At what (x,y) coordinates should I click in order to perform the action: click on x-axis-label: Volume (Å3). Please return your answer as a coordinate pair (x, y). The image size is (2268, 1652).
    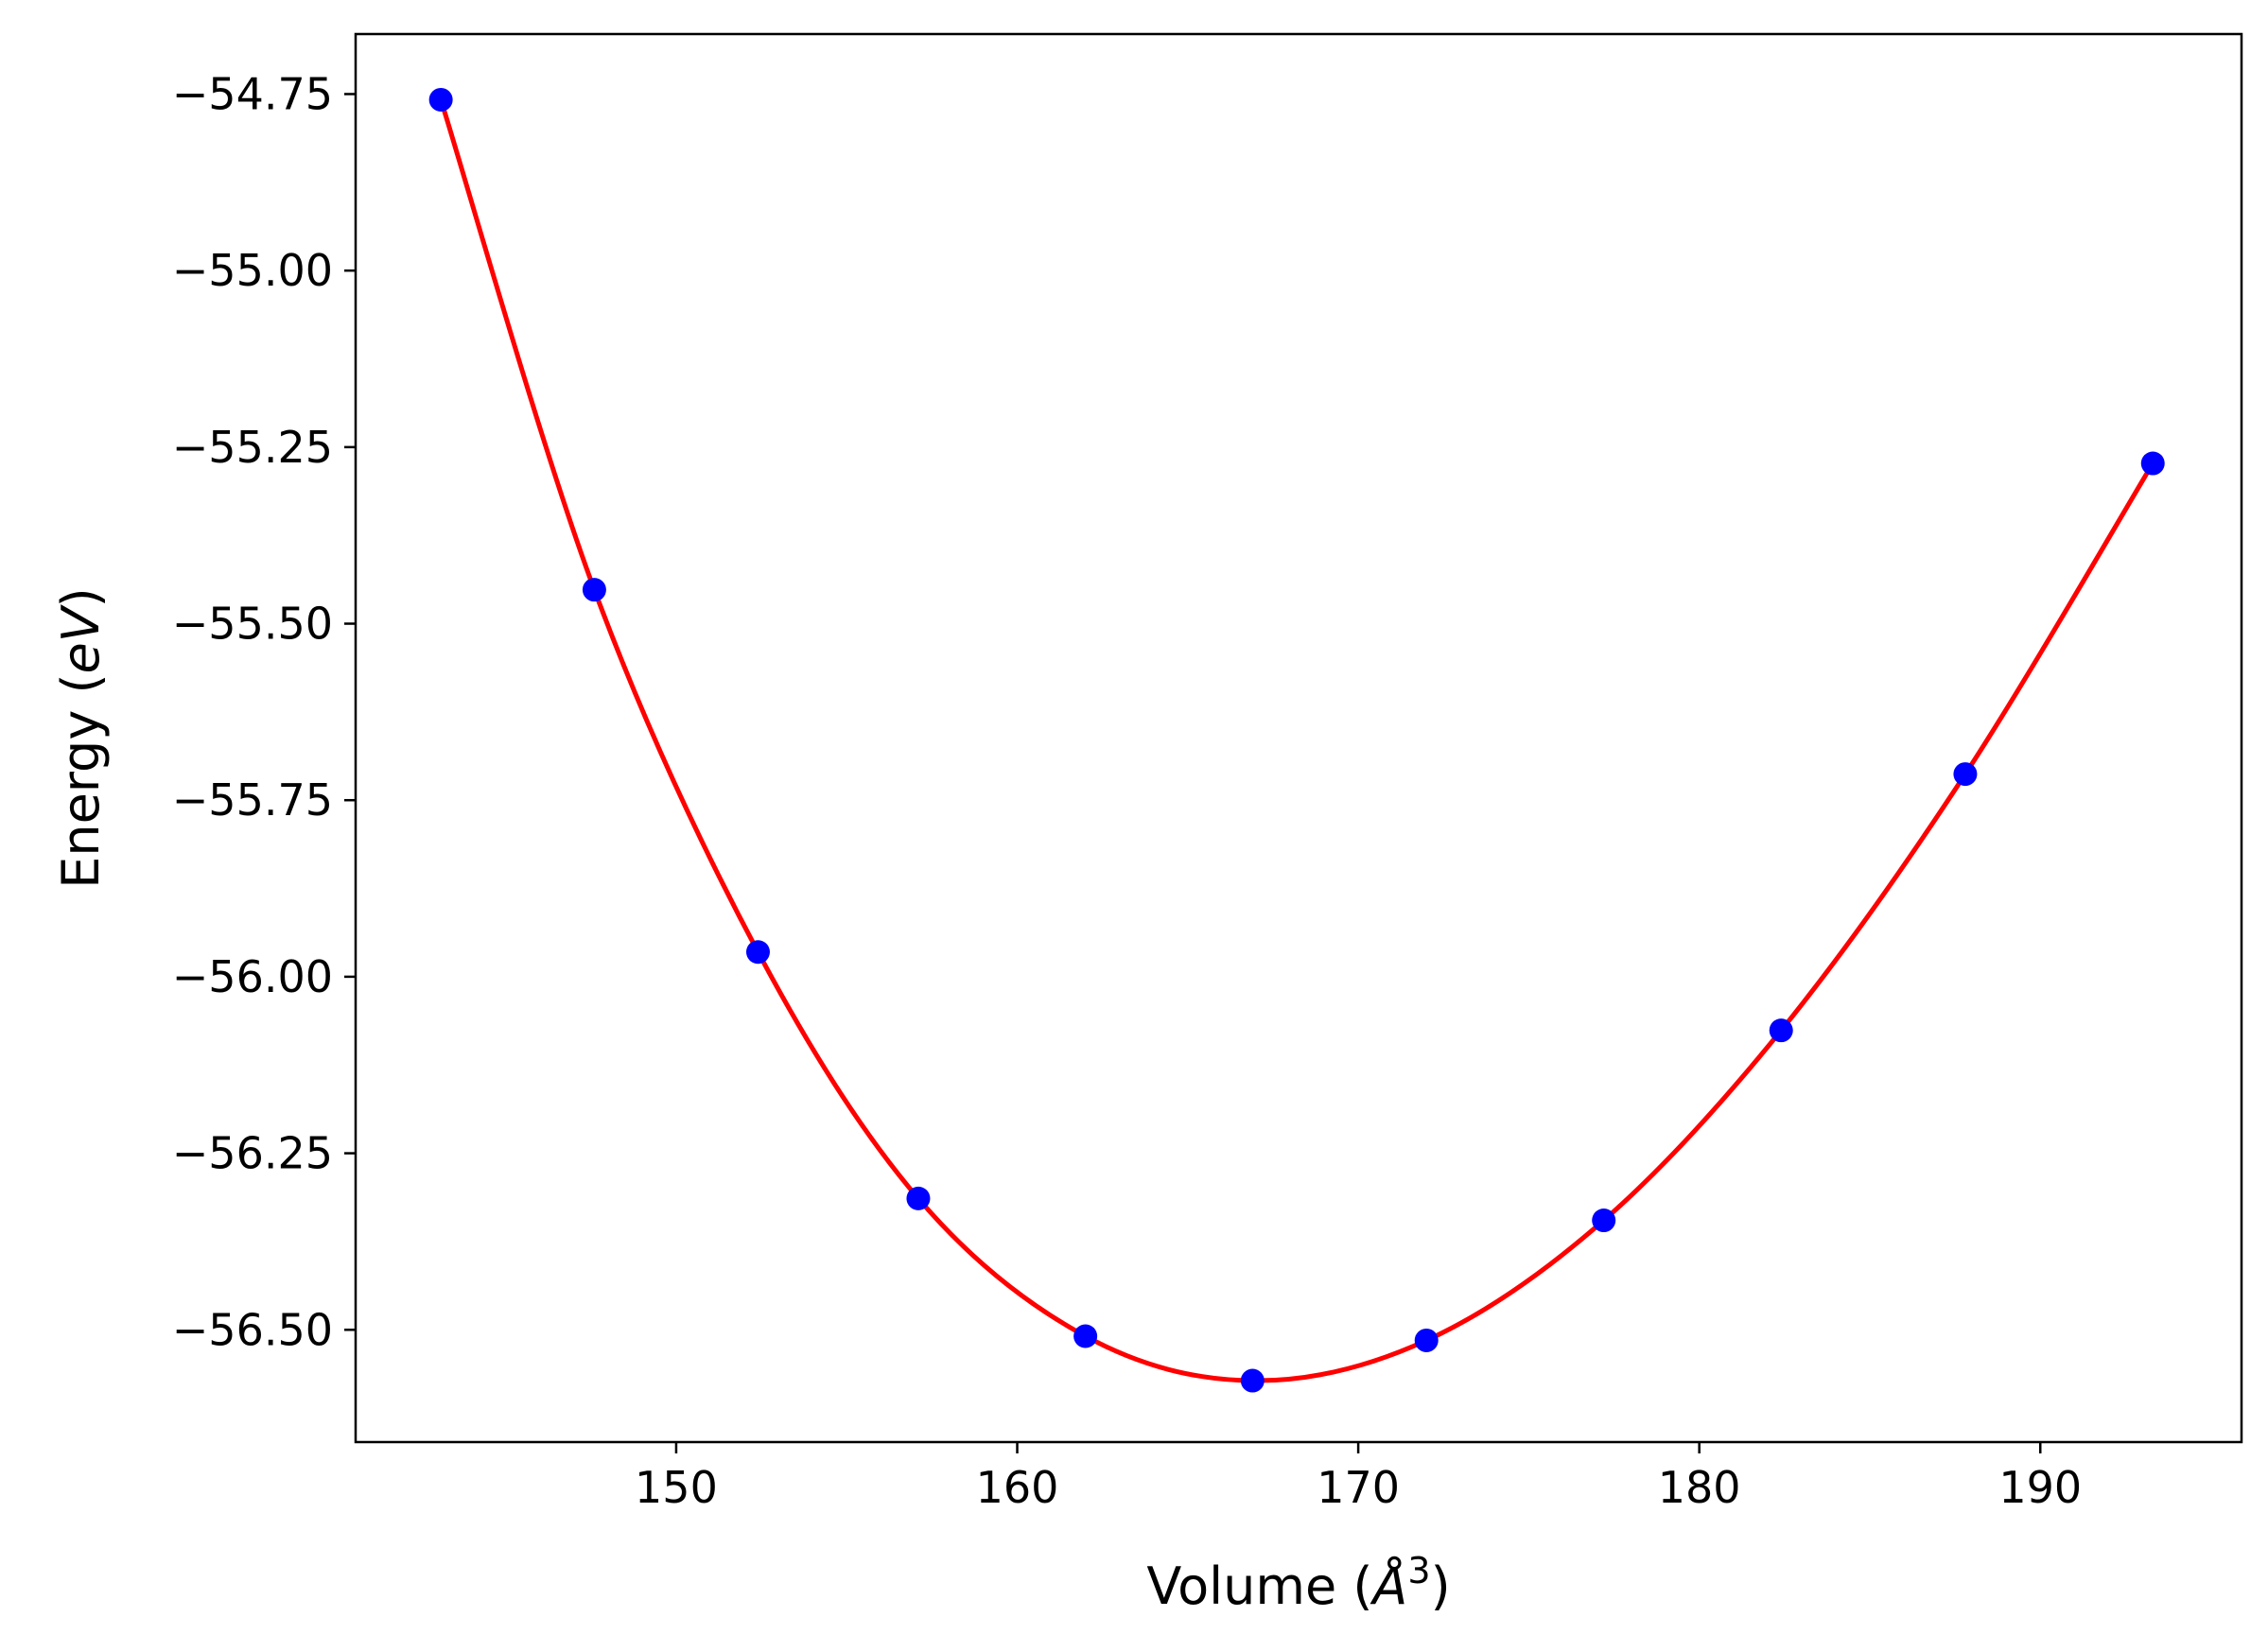
    Looking at the image, I should click on (1298, 1583).